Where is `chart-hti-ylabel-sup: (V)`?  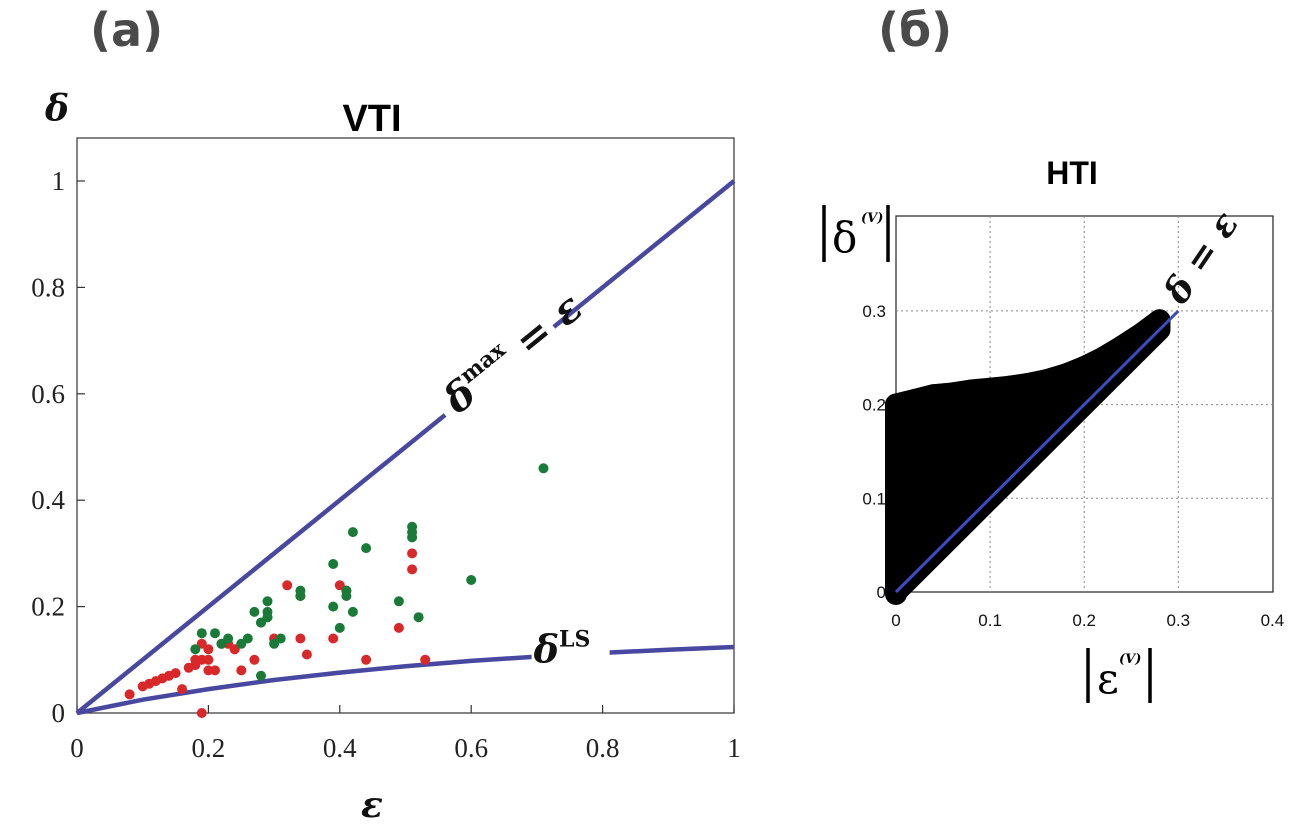
chart-hti-ylabel-sup: (V) is located at coordinates (872, 218).